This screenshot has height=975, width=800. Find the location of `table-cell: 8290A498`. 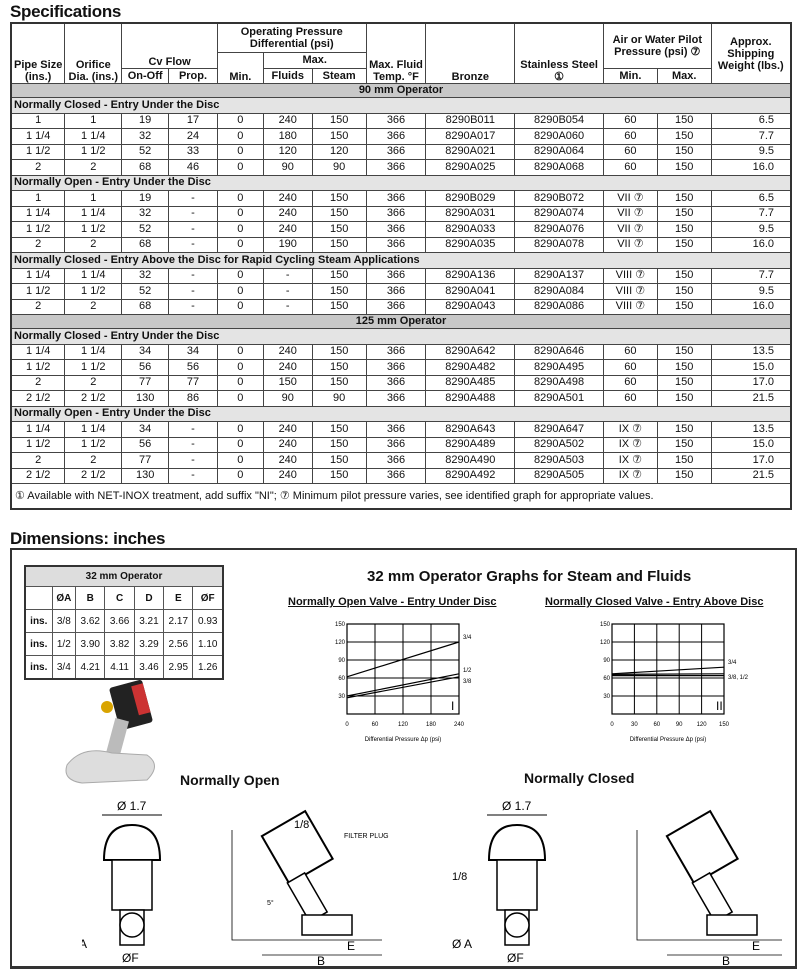

table-cell: 8290A498 is located at coordinates (559, 382).